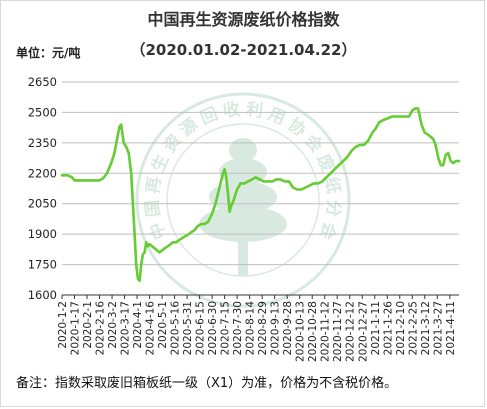 The height and width of the screenshot is (409, 487). What do you see at coordinates (154, 185) in the screenshot?
I see `watermark-char: 再` at bounding box center [154, 185].